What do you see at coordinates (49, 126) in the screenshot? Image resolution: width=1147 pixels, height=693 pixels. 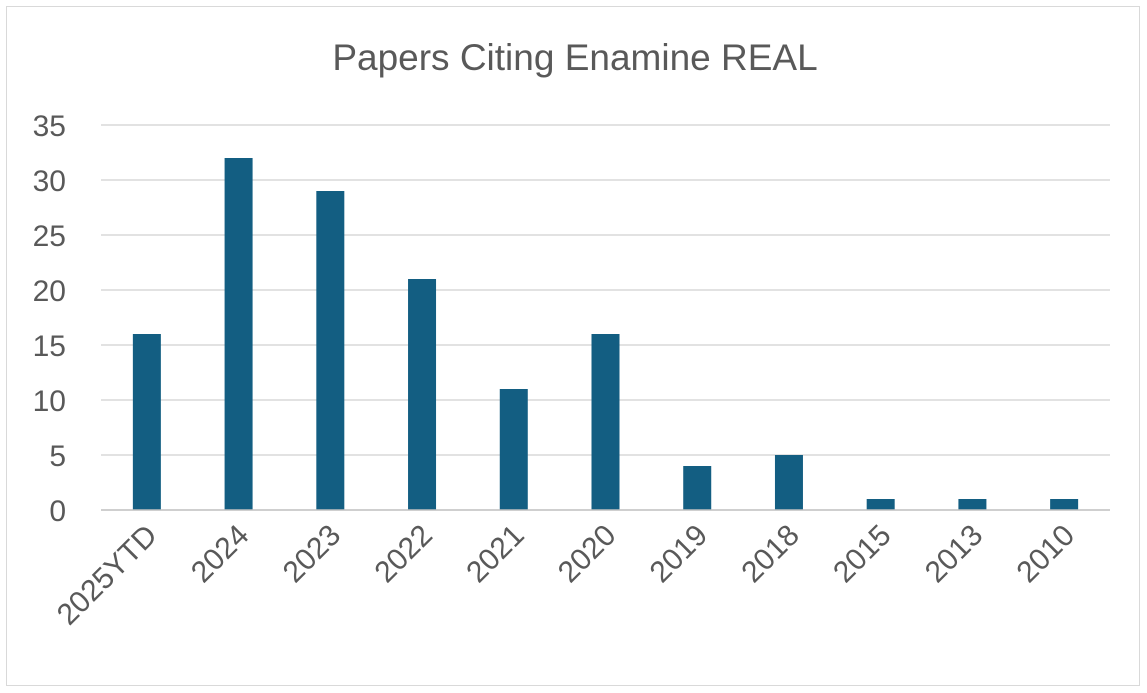 I see `y-tick-label: 35` at bounding box center [49, 126].